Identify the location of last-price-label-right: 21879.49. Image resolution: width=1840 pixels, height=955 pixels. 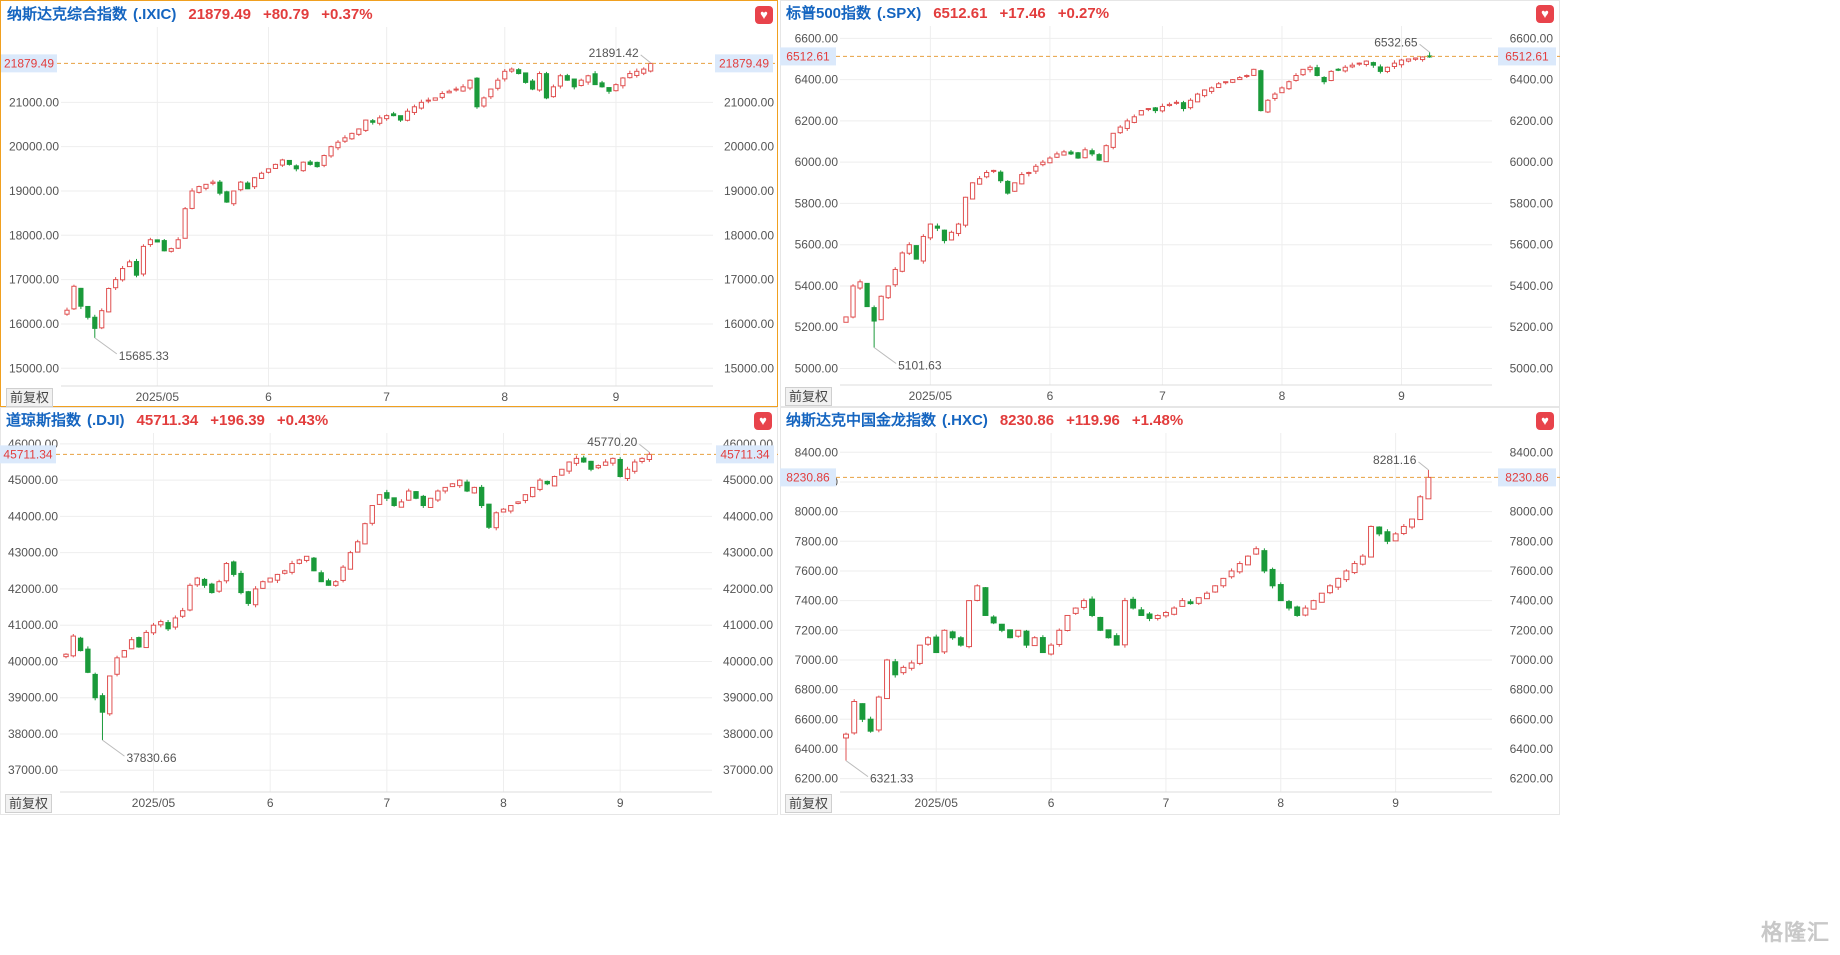
(744, 63).